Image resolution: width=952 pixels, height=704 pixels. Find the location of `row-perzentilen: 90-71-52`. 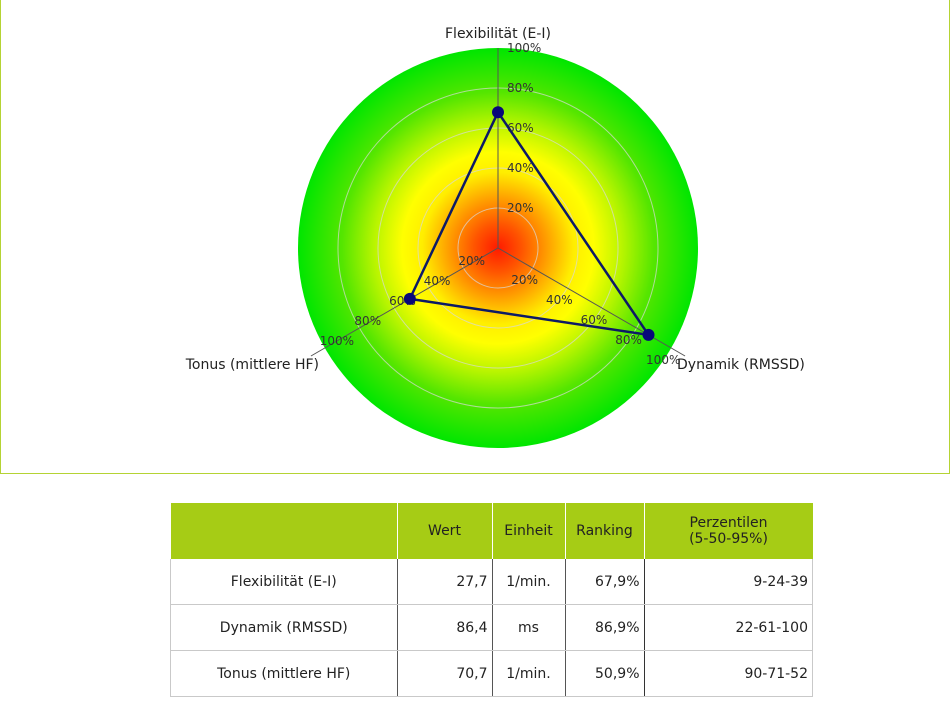

row-perzentilen: 90-71-52 is located at coordinates (728, 673).